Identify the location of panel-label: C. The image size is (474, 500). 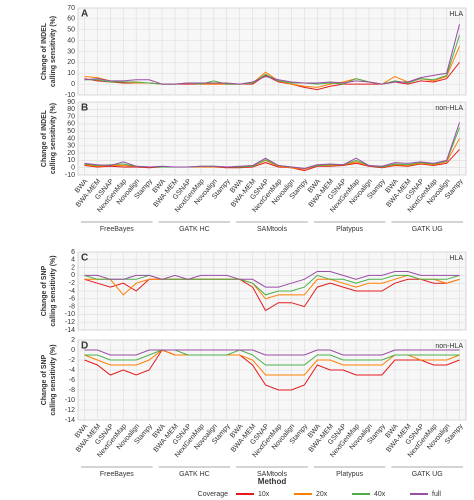
(84, 258).